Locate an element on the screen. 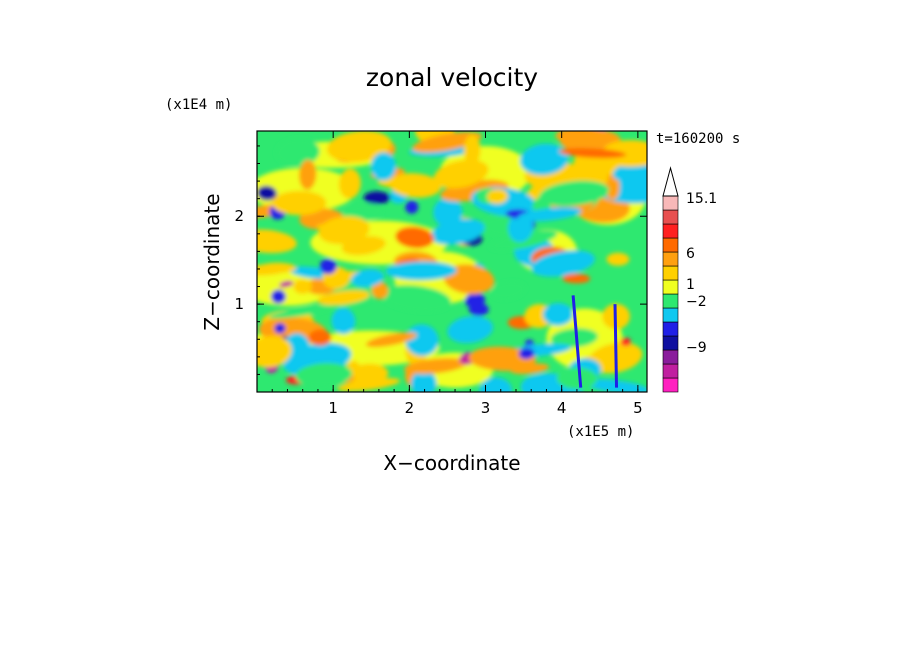  colorbar-label-4: −9 is located at coordinates (696, 348).